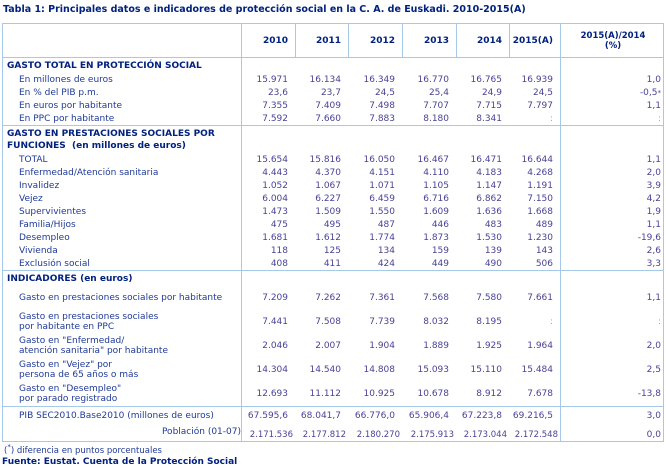 The width and height of the screenshot is (666, 468). What do you see at coordinates (268, 224) in the screenshot?
I see `value-cell-2010: 475` at bounding box center [268, 224].